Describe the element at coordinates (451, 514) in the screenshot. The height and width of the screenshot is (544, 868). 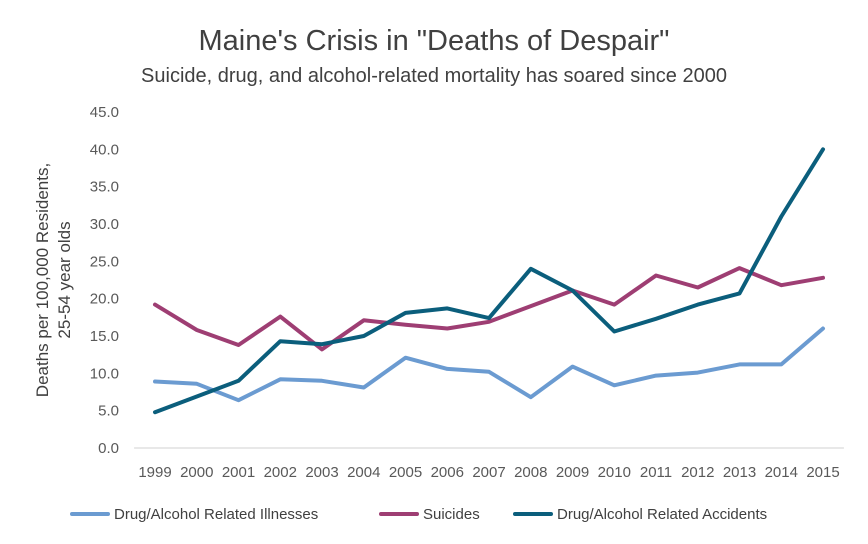
I see `legend-label: Suicides` at that location.